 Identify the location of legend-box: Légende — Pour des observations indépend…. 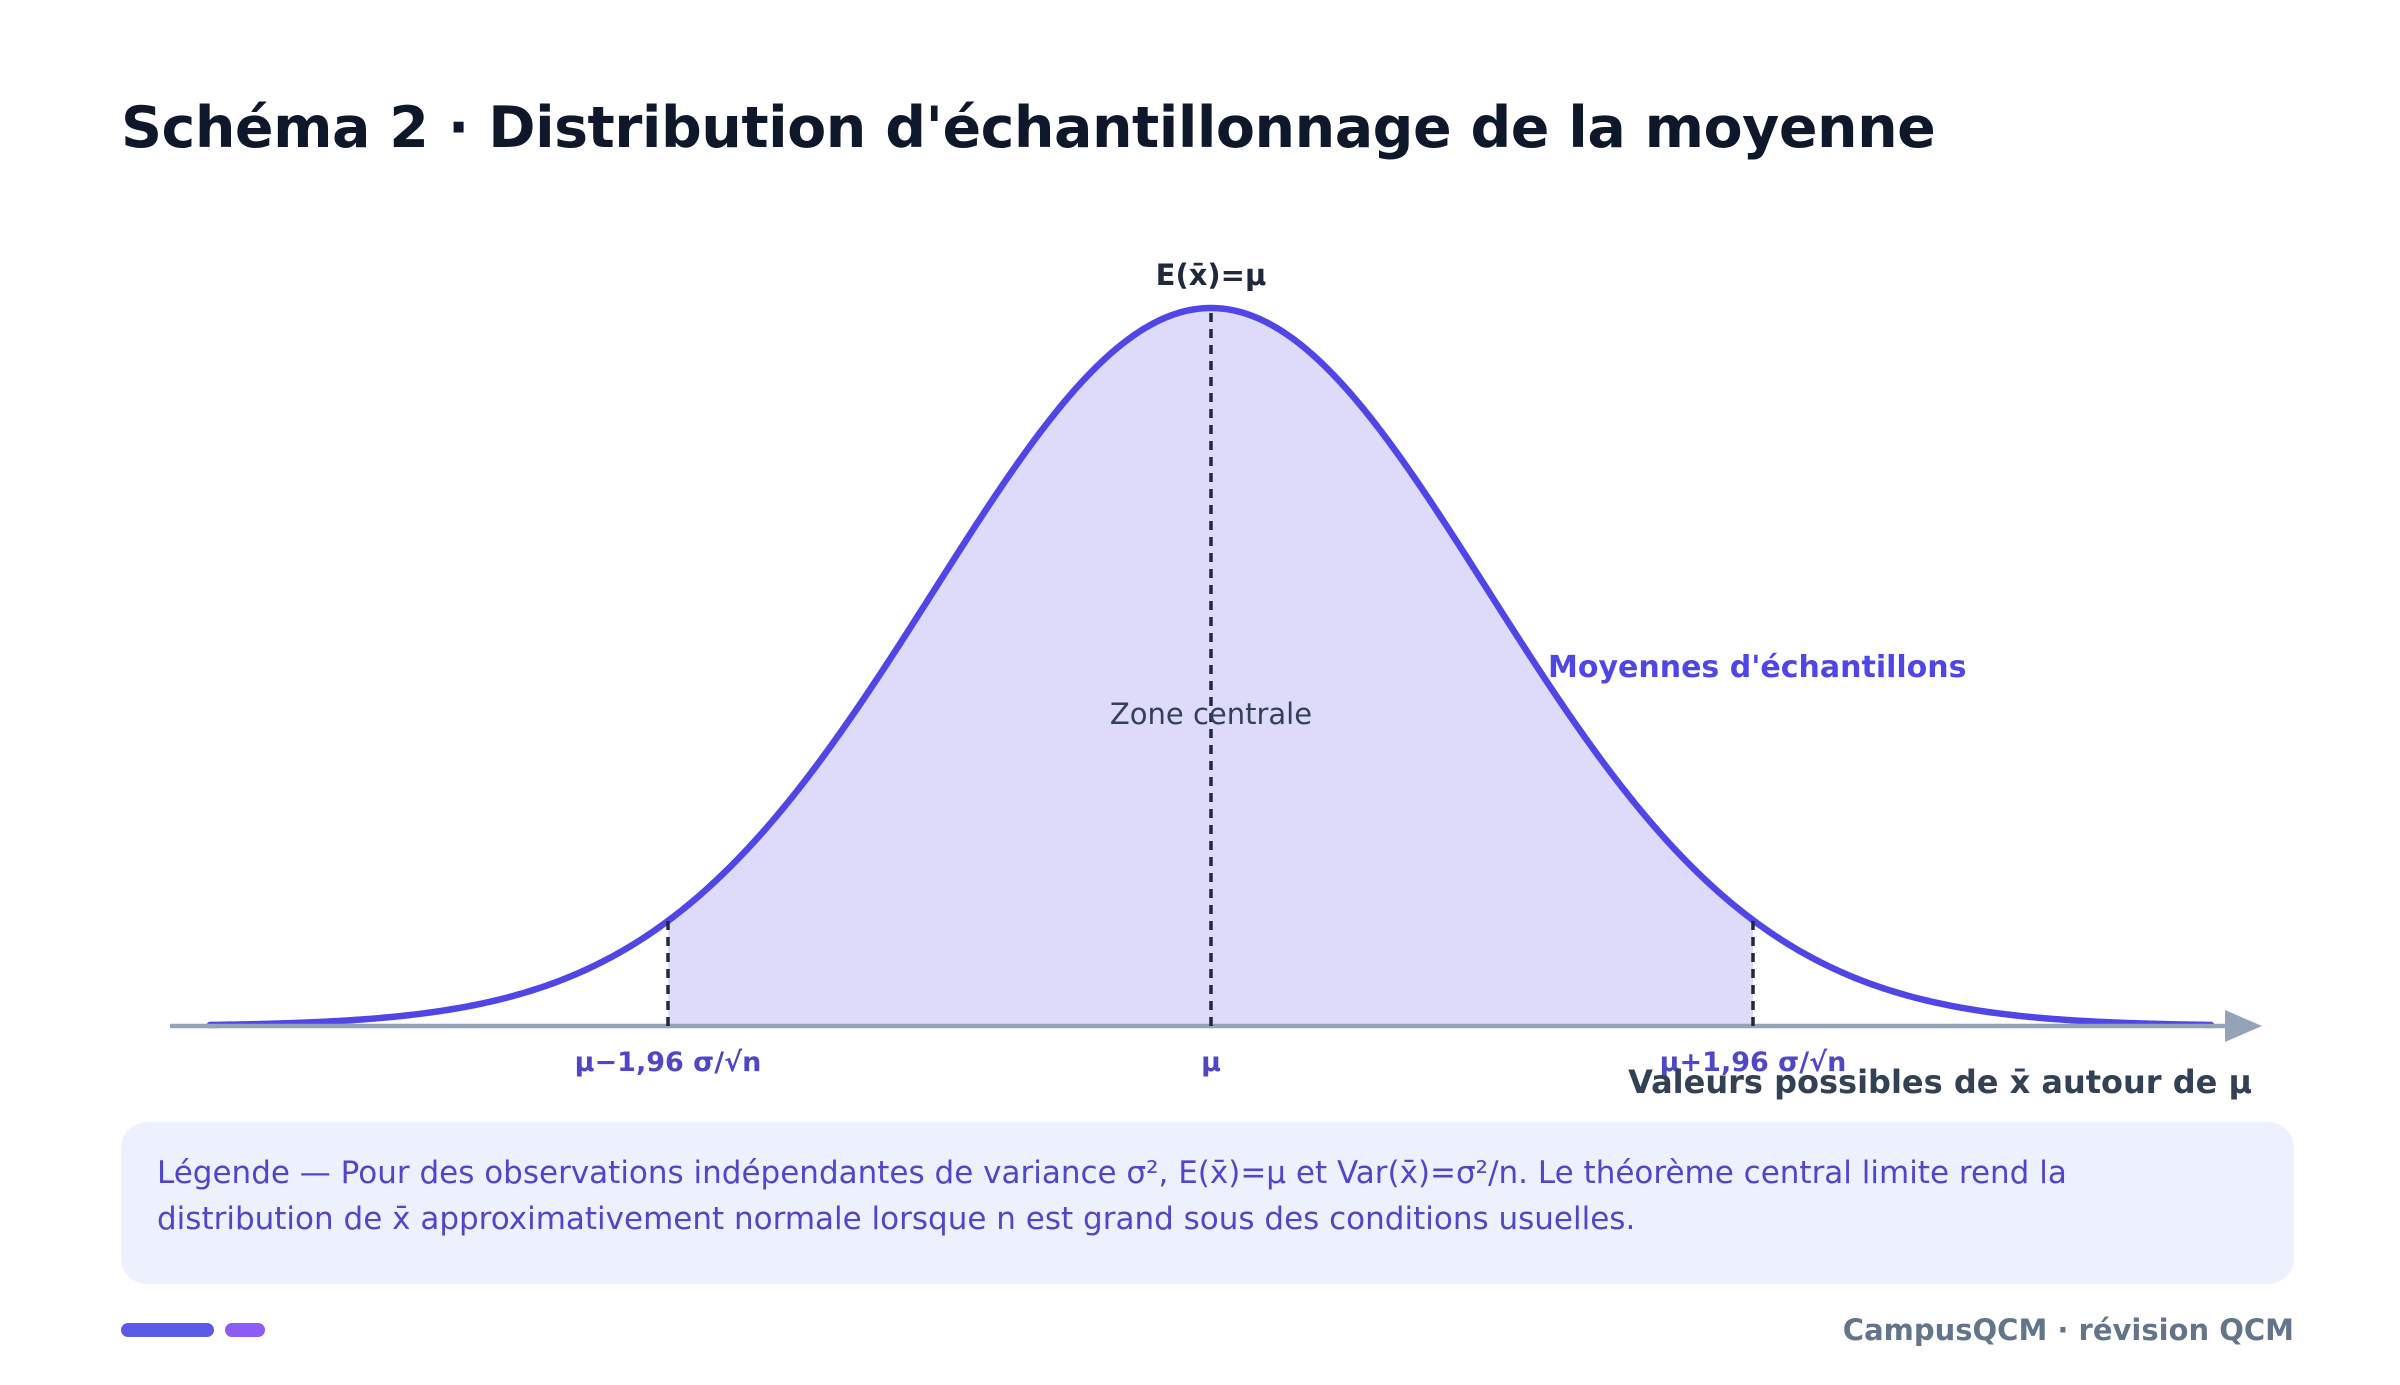
(1207, 1203).